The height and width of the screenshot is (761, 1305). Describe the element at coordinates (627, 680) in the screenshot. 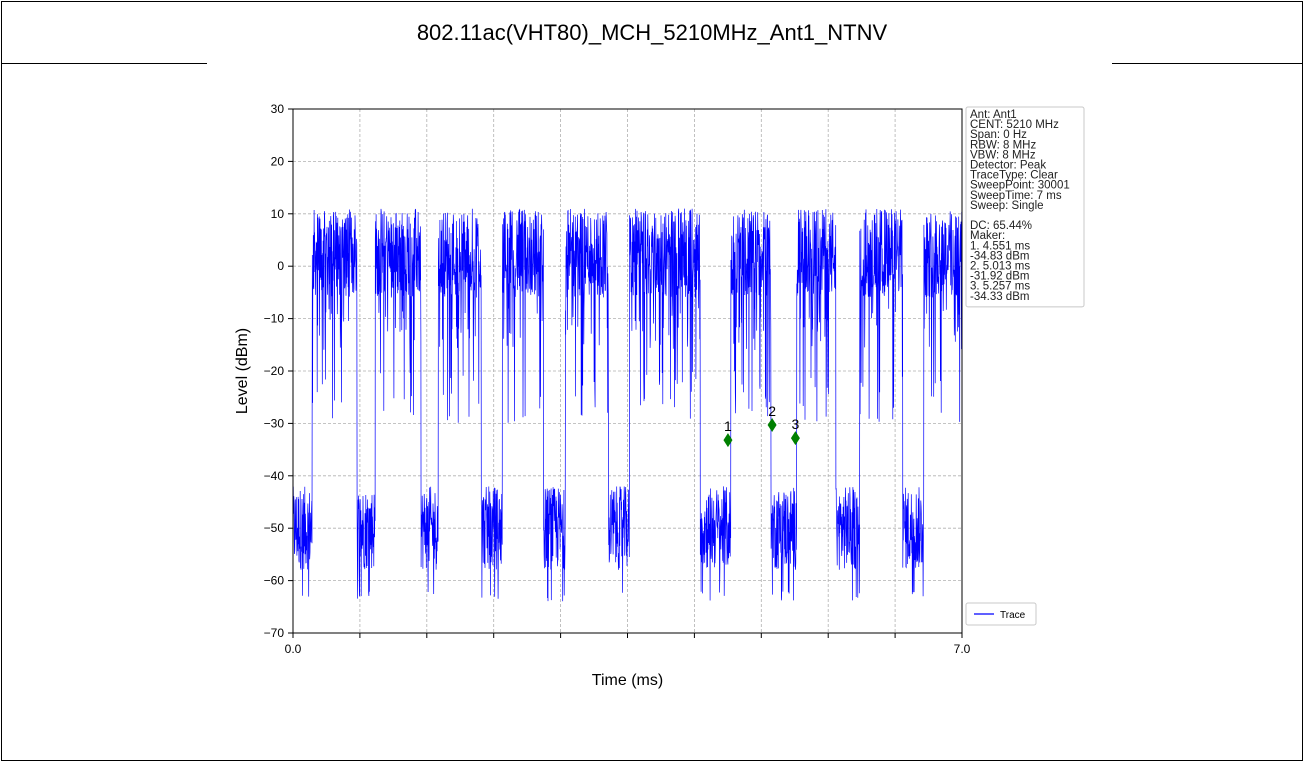

I see `x-axis-label: Time (ms)` at that location.